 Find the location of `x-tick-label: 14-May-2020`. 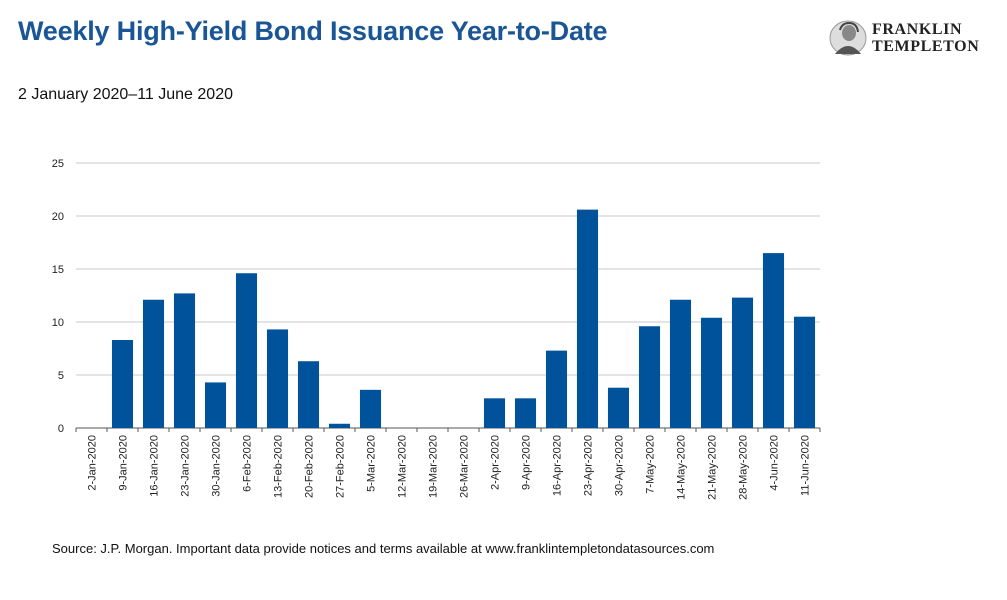

x-tick-label: 14-May-2020 is located at coordinates (682, 467).